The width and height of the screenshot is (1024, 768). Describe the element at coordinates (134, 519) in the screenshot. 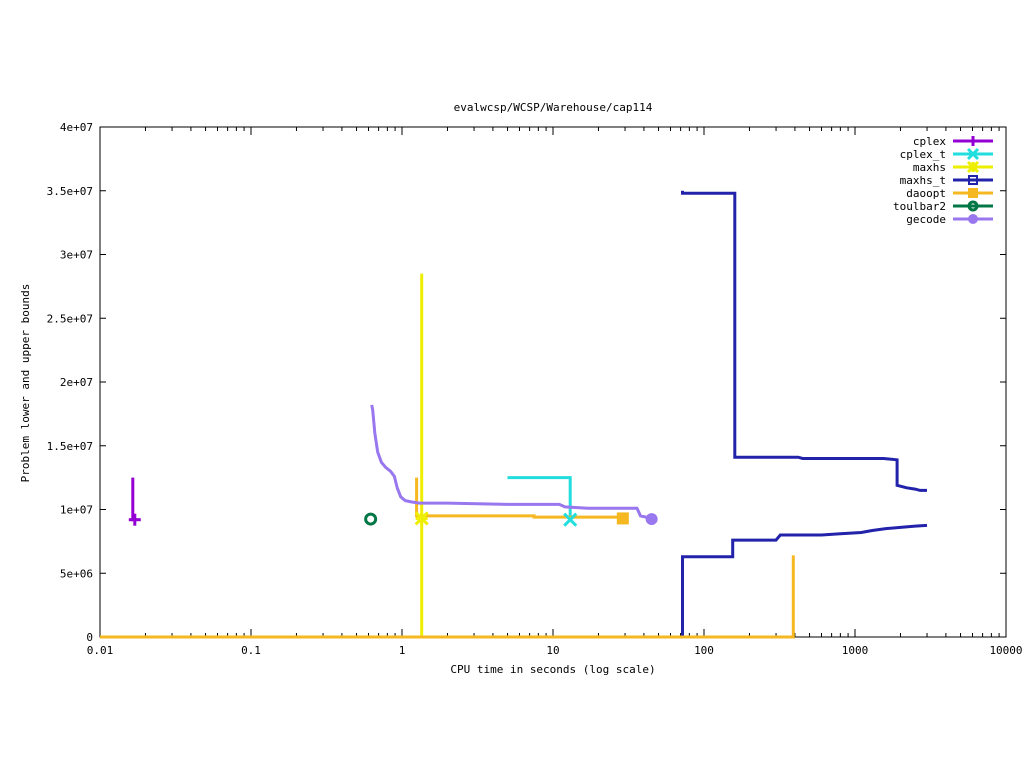

I see `series-marker-cplex` at that location.